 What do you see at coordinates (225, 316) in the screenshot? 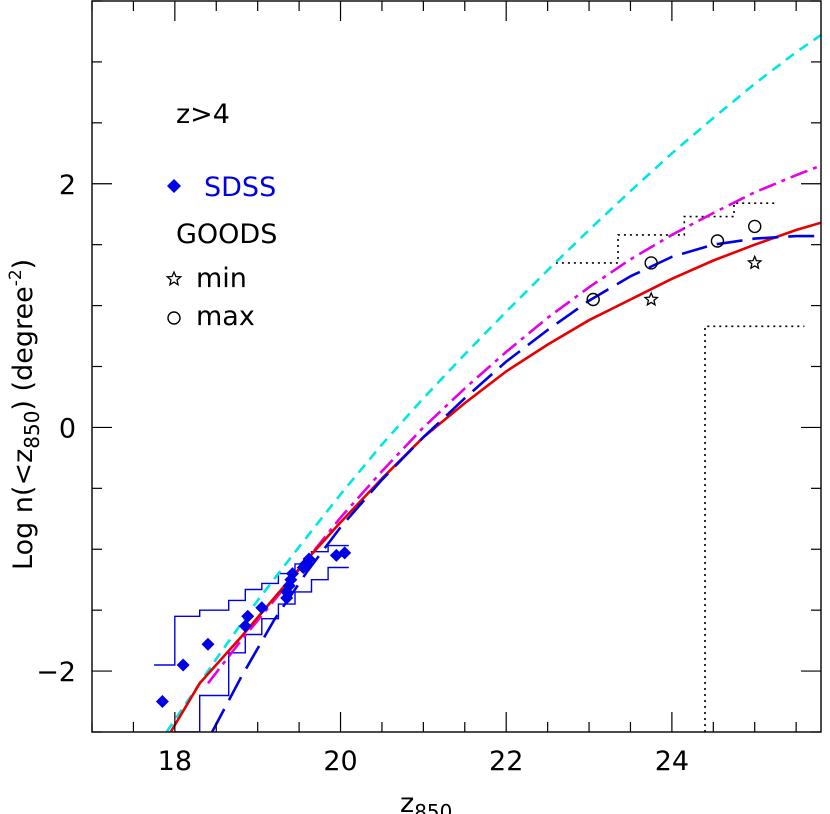
I see `legend-max-label: max` at bounding box center [225, 316].